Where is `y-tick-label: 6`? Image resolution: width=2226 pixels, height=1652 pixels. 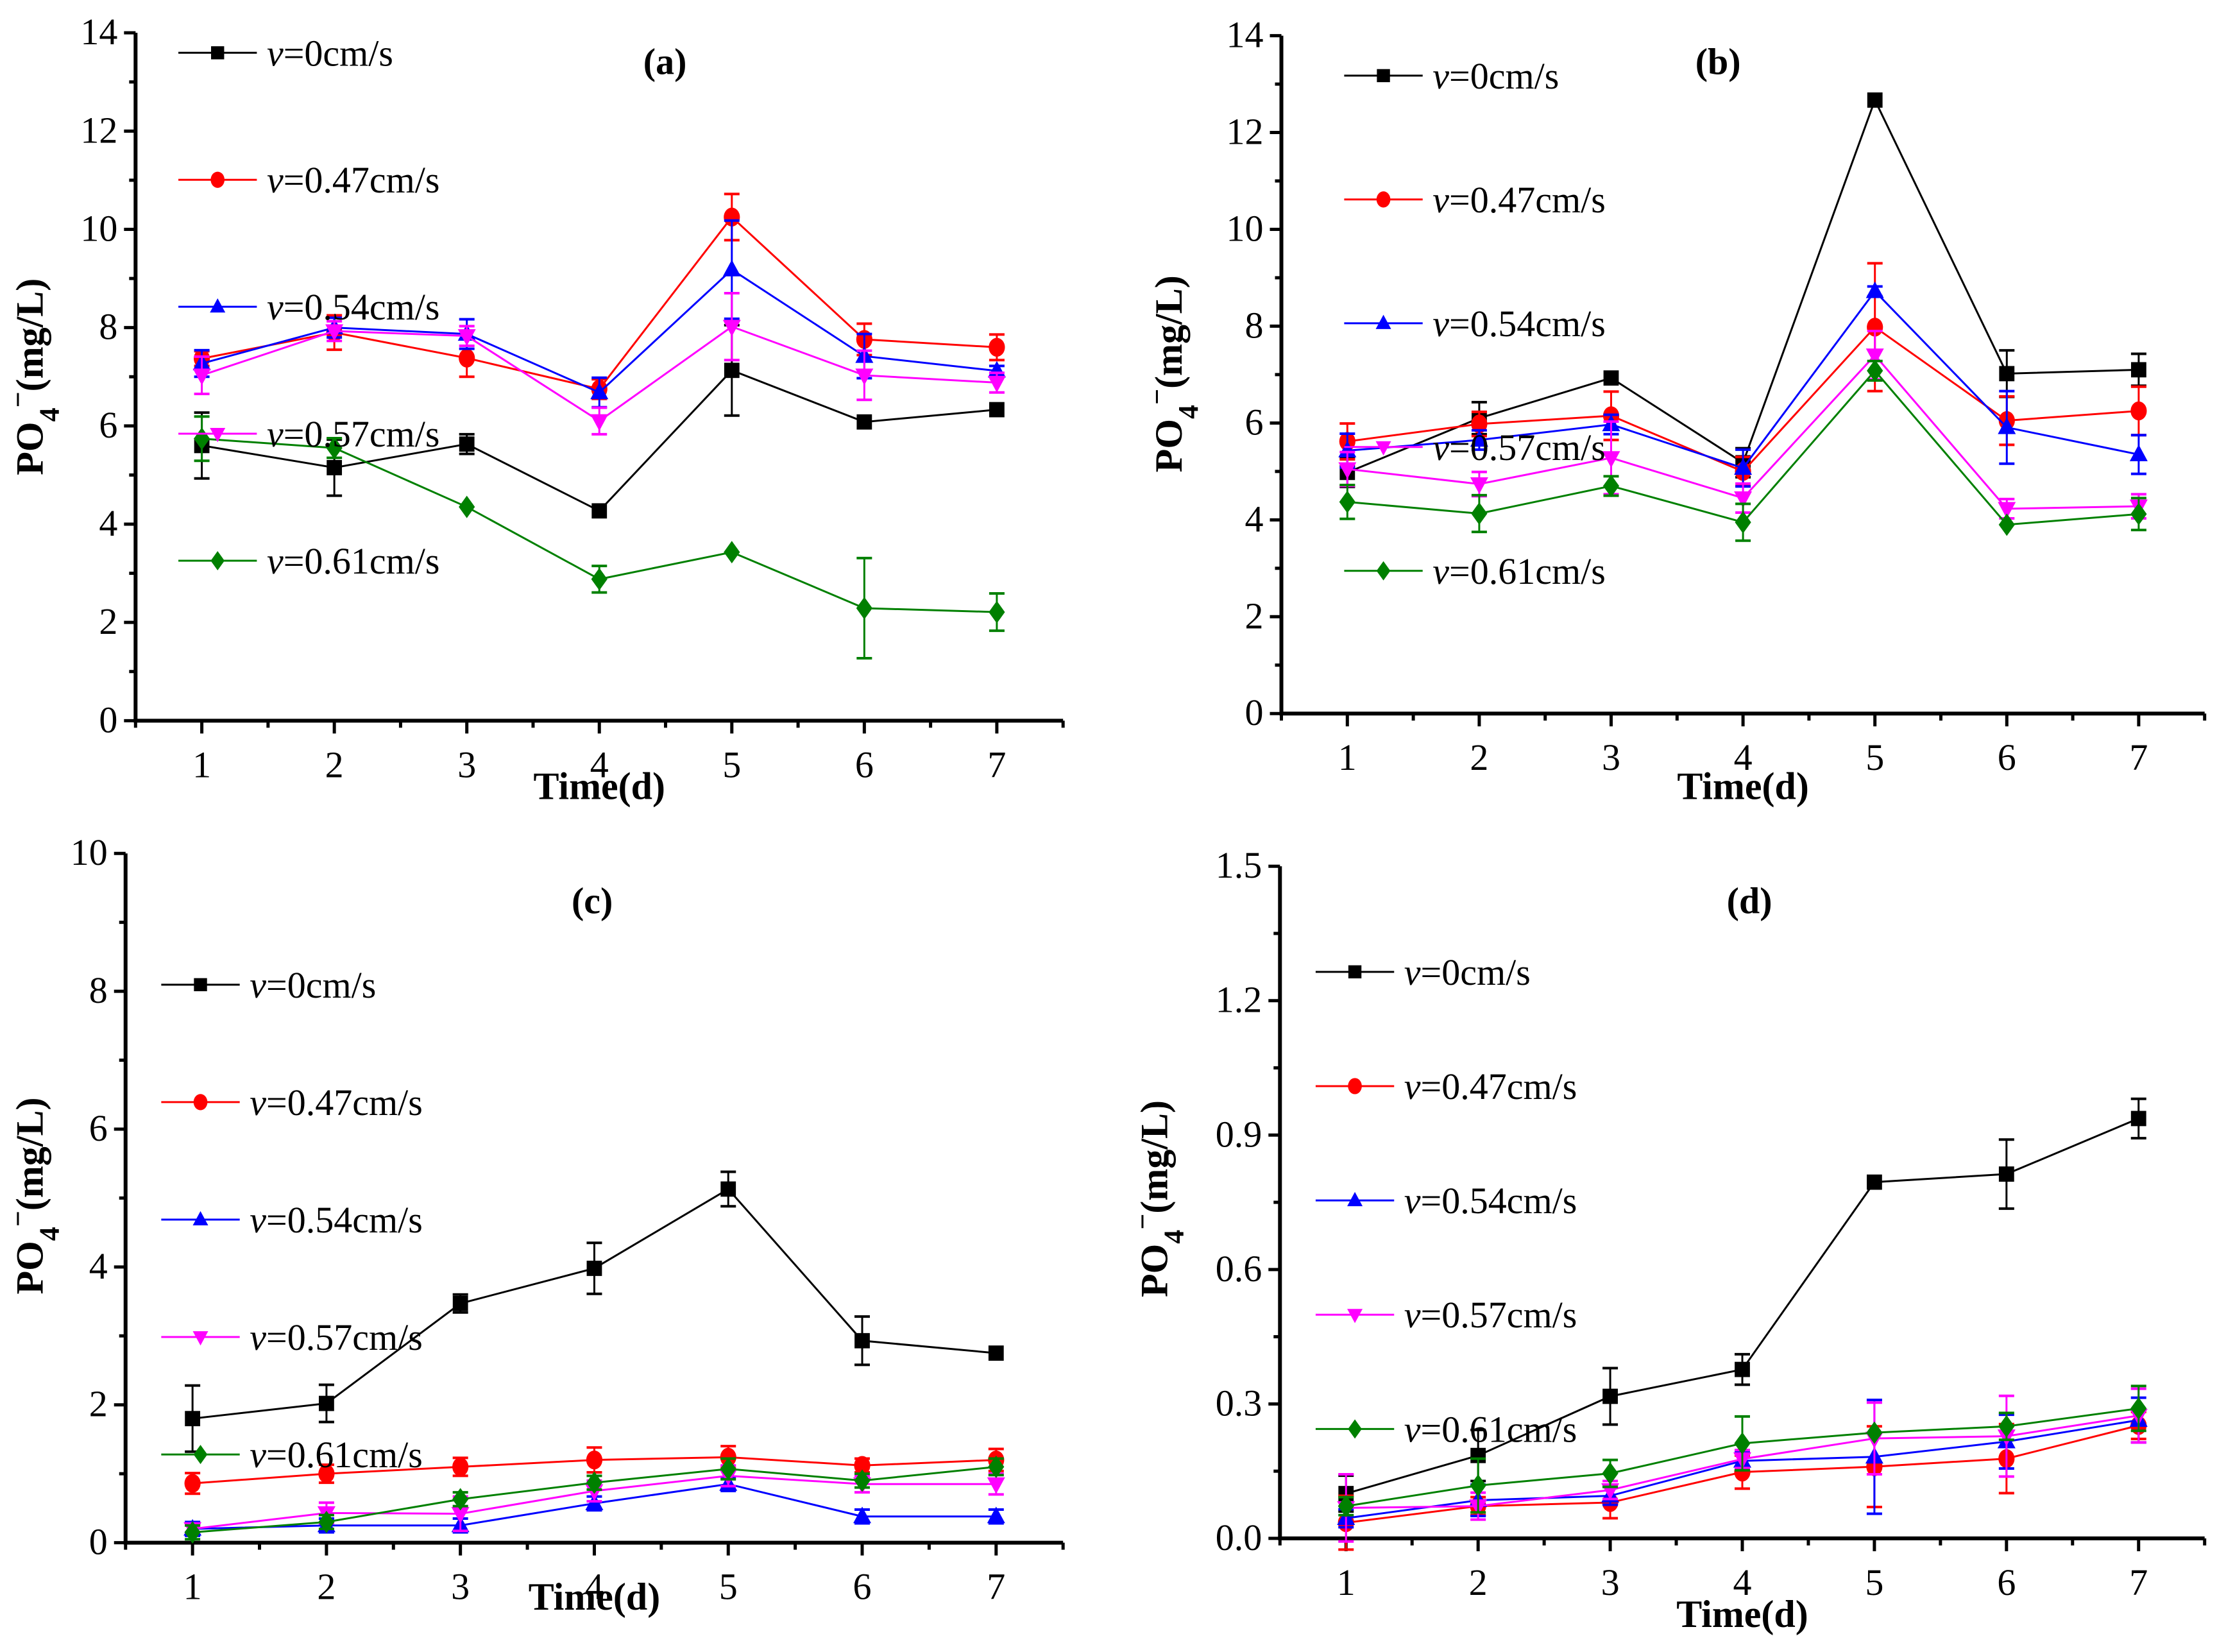 y-tick-label: 6 is located at coordinates (108, 425).